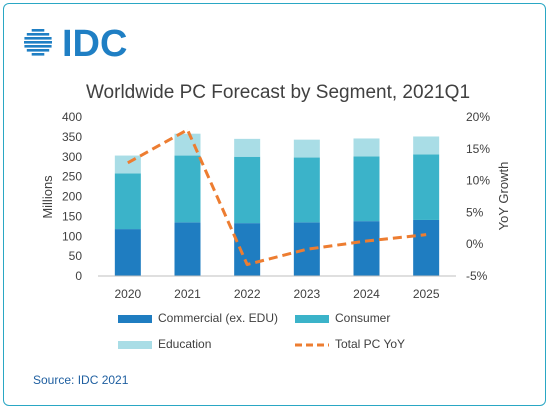 Image resolution: width=551 pixels, height=411 pixels. Describe the element at coordinates (478, 149) in the screenshot. I see `y2-tick-label: 15%` at that location.